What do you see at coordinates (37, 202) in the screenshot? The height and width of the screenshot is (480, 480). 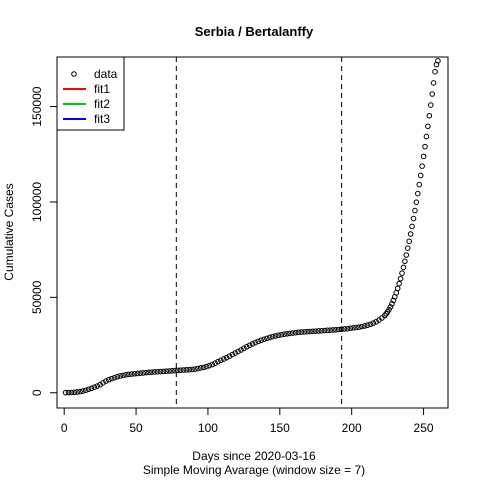 I see `y-tick-label: 100000` at bounding box center [37, 202].